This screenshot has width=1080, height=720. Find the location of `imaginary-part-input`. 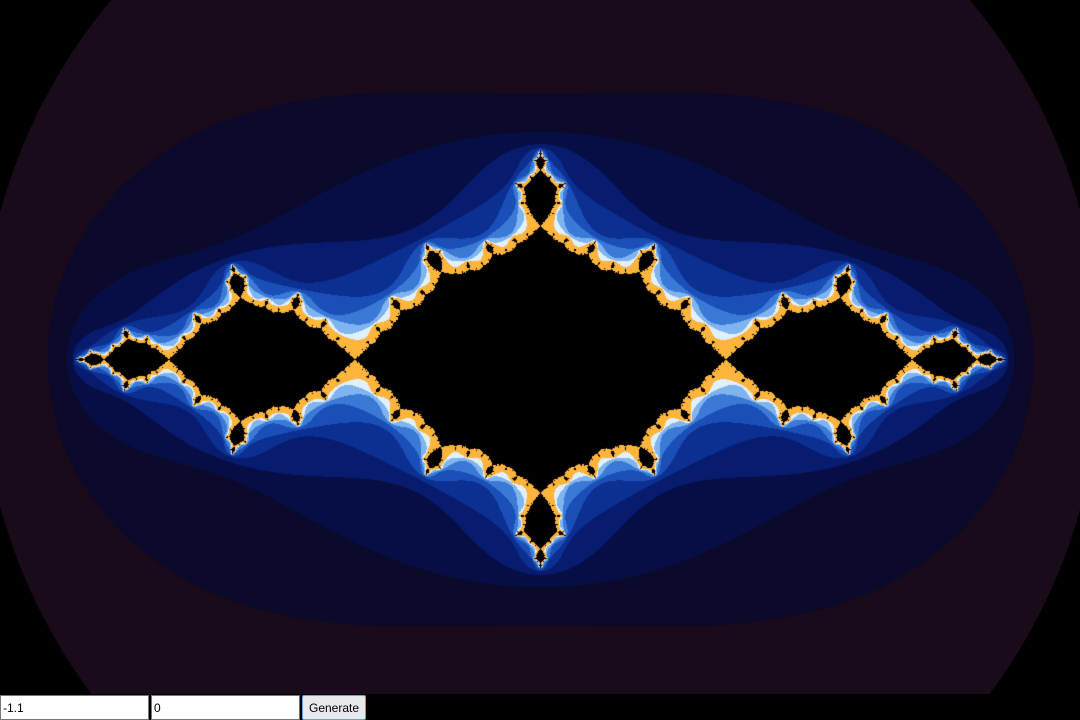

imaginary-part-input is located at coordinates (225, 707).